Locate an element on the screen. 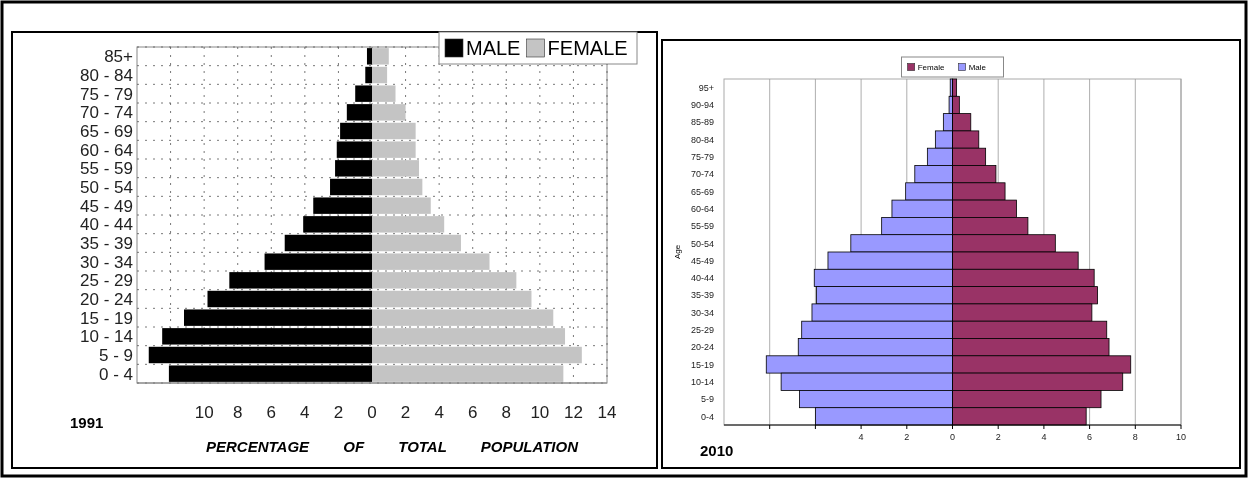 This screenshot has height=486, width=1252. y-tick-label: 80-84 is located at coordinates (702, 139).